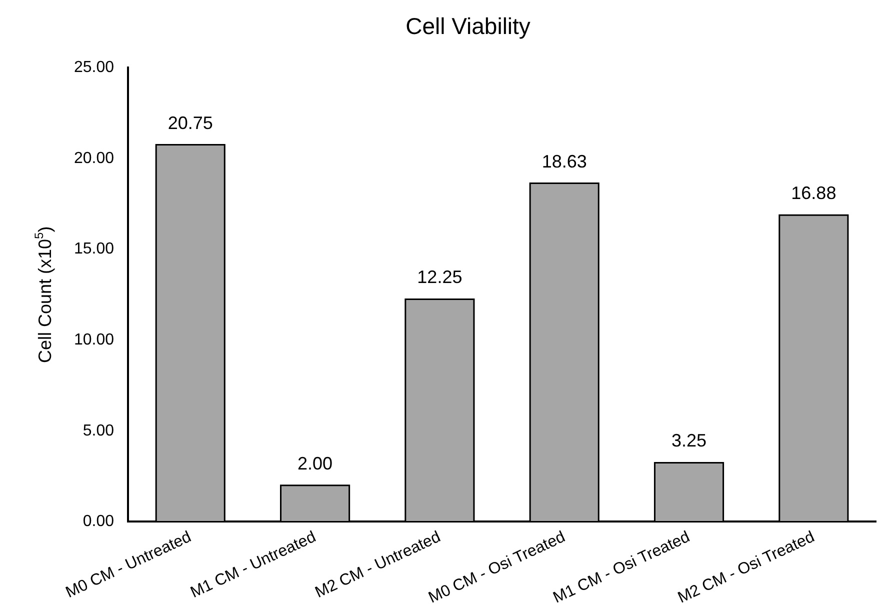 The height and width of the screenshot is (614, 894). What do you see at coordinates (94, 158) in the screenshot?
I see `y-tick-label: 20.00` at bounding box center [94, 158].